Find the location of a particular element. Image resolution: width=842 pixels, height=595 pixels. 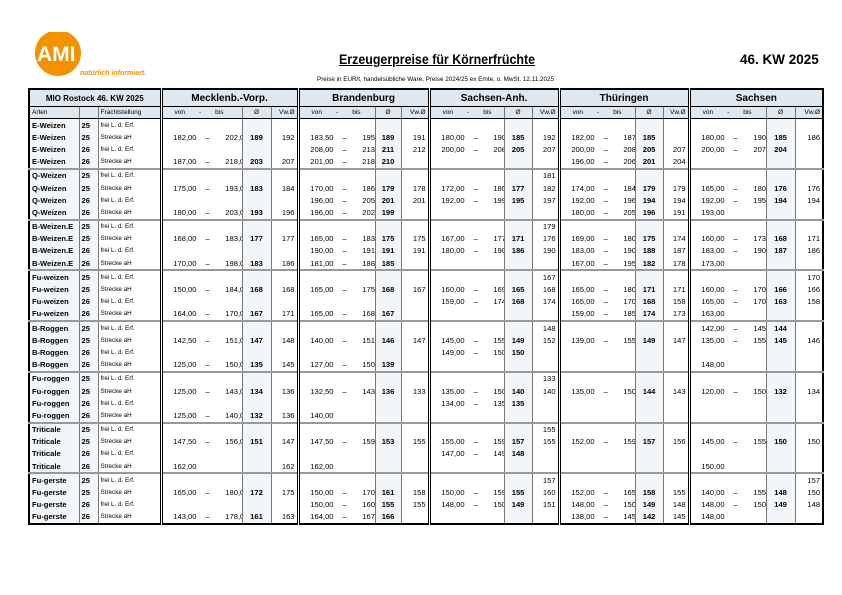

prev-week-avg: 147 is located at coordinates (284, 441).